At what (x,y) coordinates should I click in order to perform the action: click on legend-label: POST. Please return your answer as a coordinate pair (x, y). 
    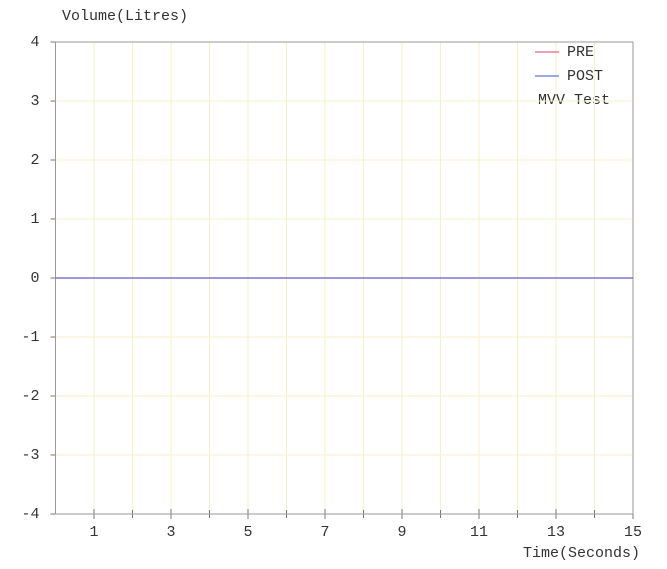
    Looking at the image, I should click on (585, 76).